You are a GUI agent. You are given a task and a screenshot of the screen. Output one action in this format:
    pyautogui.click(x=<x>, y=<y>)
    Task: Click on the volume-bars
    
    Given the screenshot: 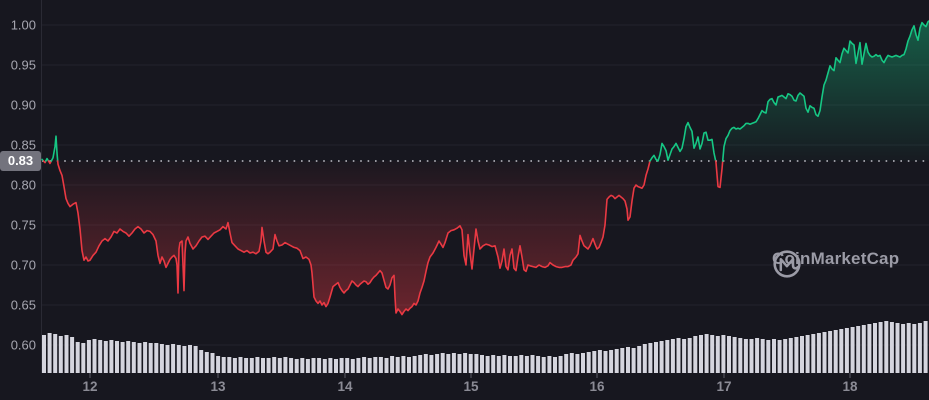 What is the action you would take?
    pyautogui.click(x=485, y=347)
    